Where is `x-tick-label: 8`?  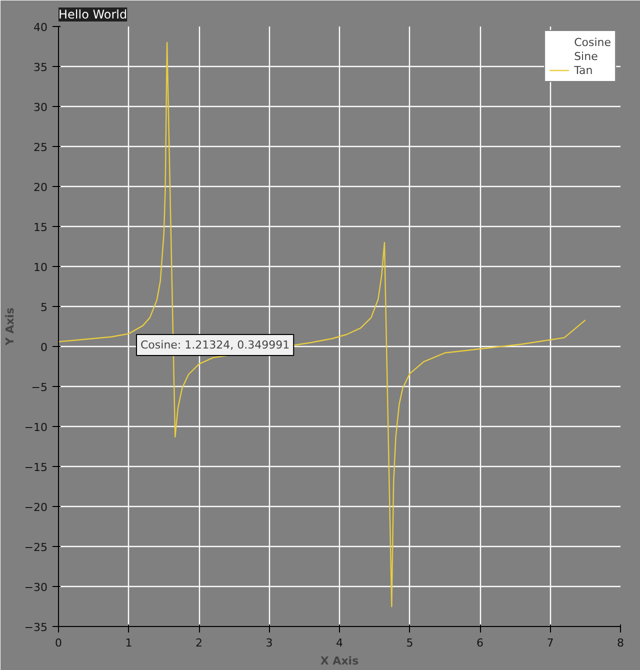
x-tick-label: 8 is located at coordinates (620, 643).